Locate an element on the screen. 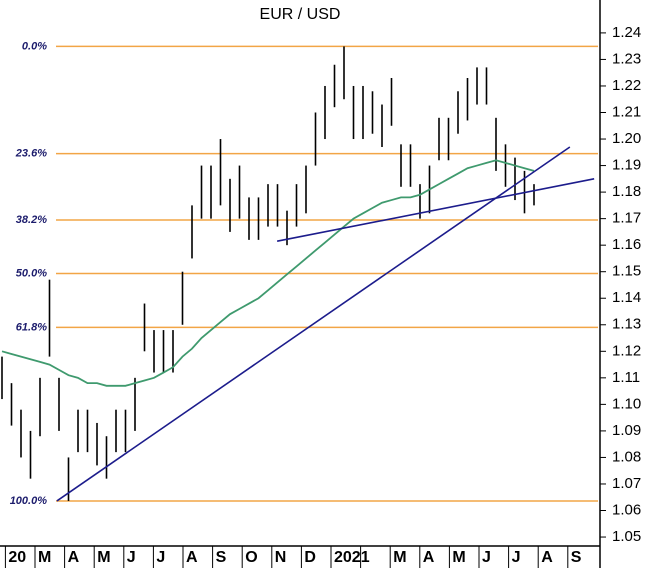  y-tick-label: 1.24 is located at coordinates (626, 32).